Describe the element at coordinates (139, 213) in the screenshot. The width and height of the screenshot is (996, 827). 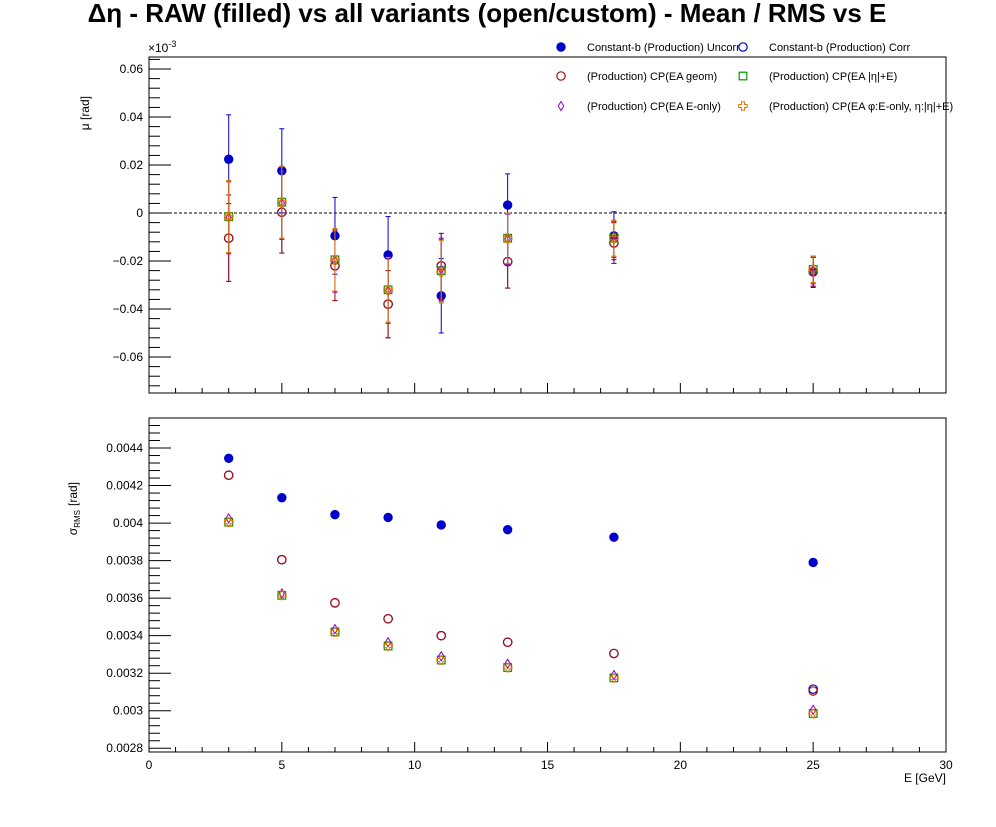
I see `y-tick-label: 0` at that location.